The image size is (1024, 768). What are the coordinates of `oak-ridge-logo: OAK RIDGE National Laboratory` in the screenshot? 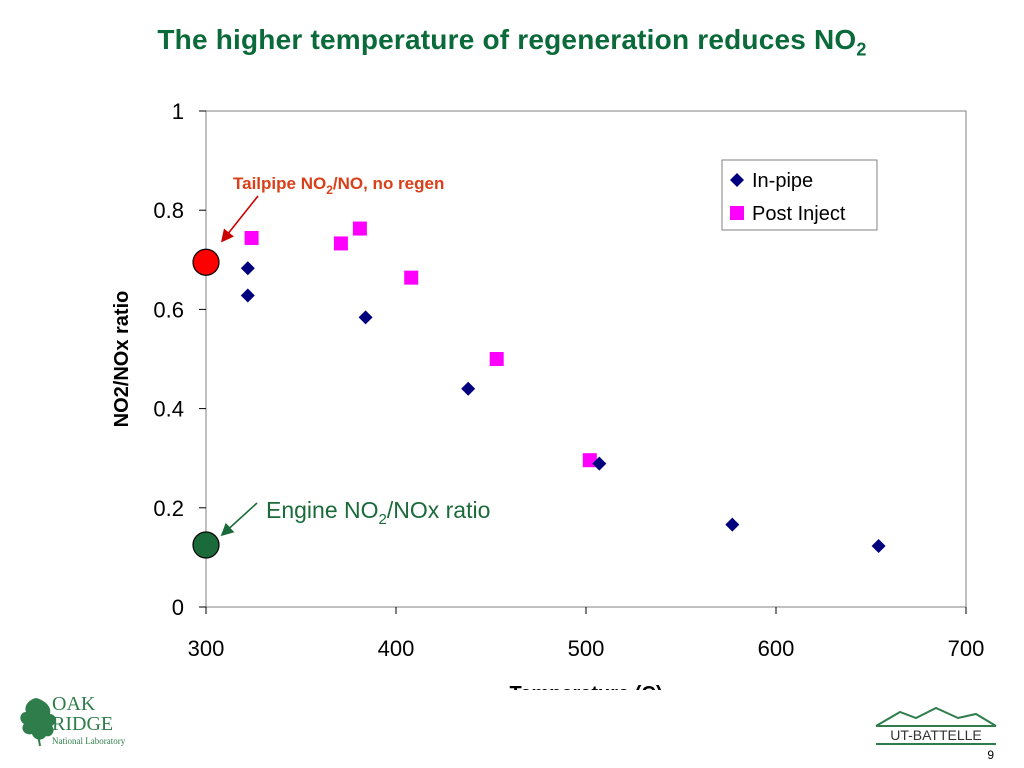 It's located at (79, 718).